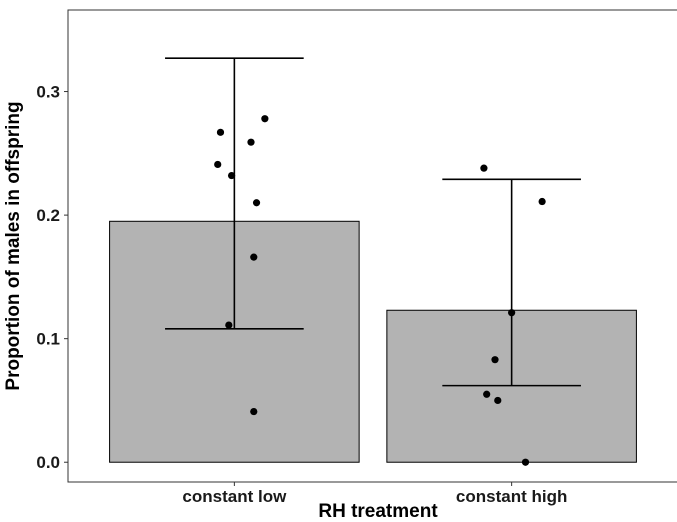 This screenshot has height=522, width=677. Describe the element at coordinates (48, 462) in the screenshot. I see `y-tick-label-0: 0.0` at that location.